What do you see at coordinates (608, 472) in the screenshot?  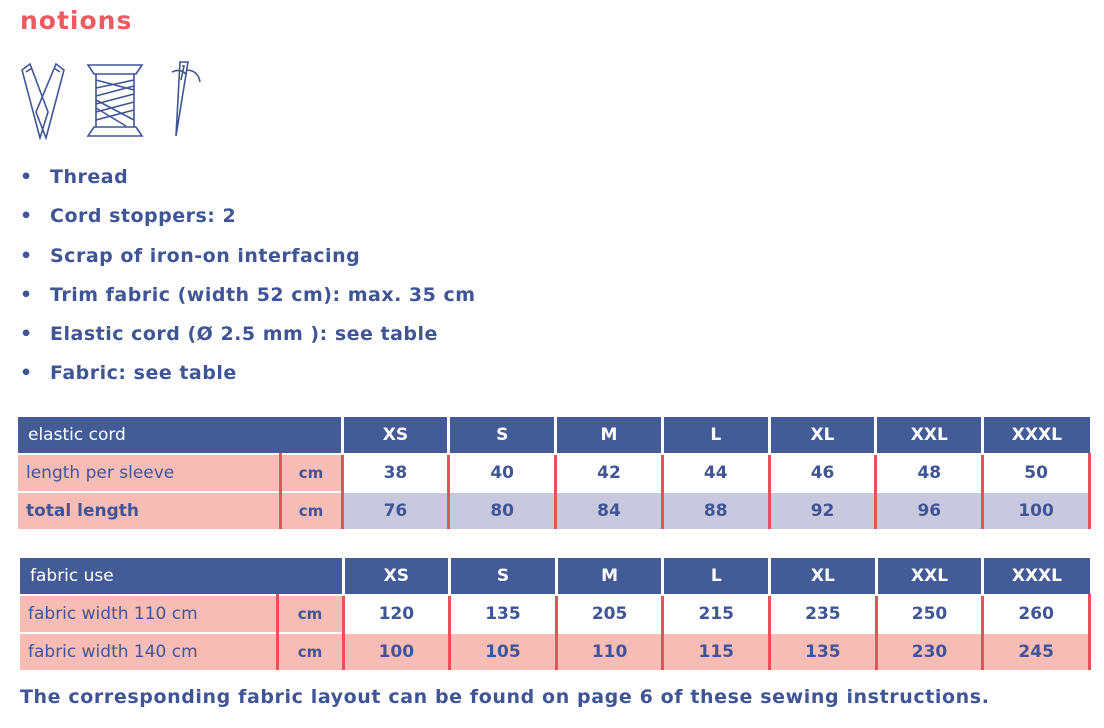 I see `value-cell: 42` at bounding box center [608, 472].